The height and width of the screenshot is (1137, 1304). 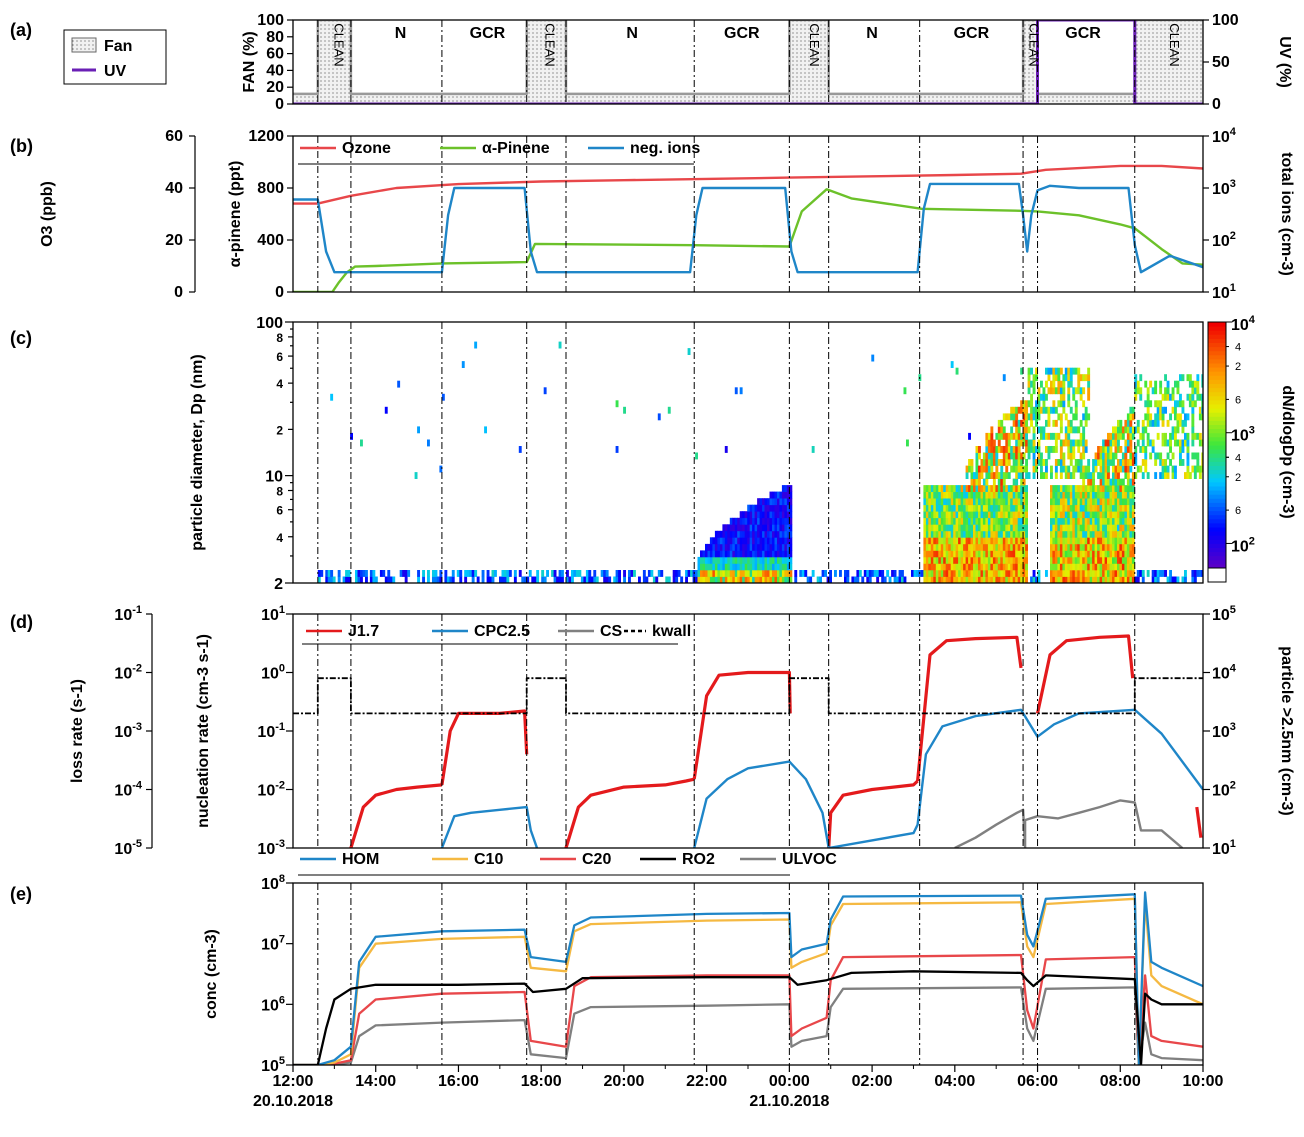 I want to click on heatmap-cell-1904, so click(x=1084, y=515).